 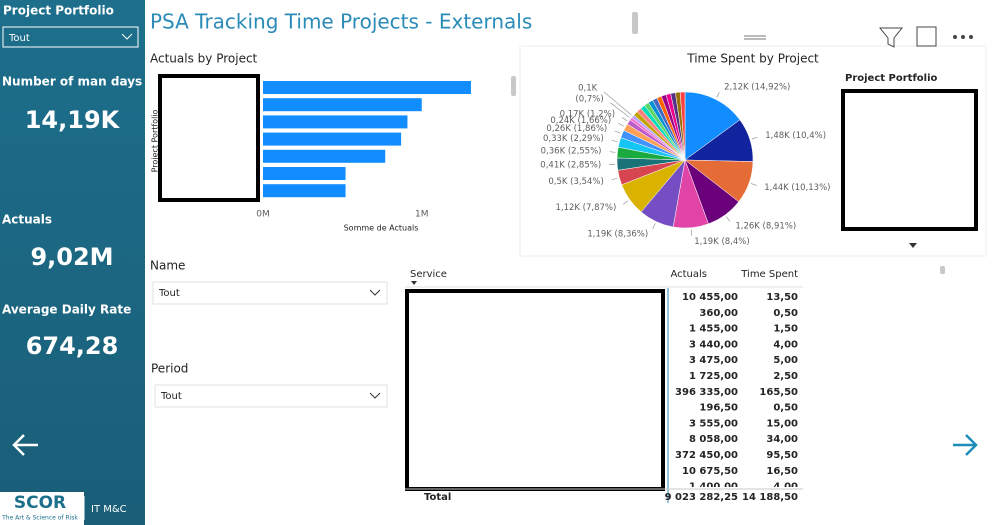 I want to click on cell: 15,00, so click(x=782, y=423).